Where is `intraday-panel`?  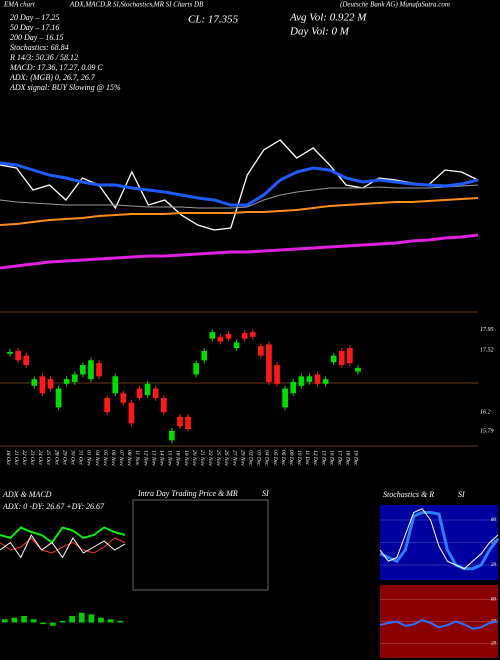 intraday-panel is located at coordinates (200, 545).